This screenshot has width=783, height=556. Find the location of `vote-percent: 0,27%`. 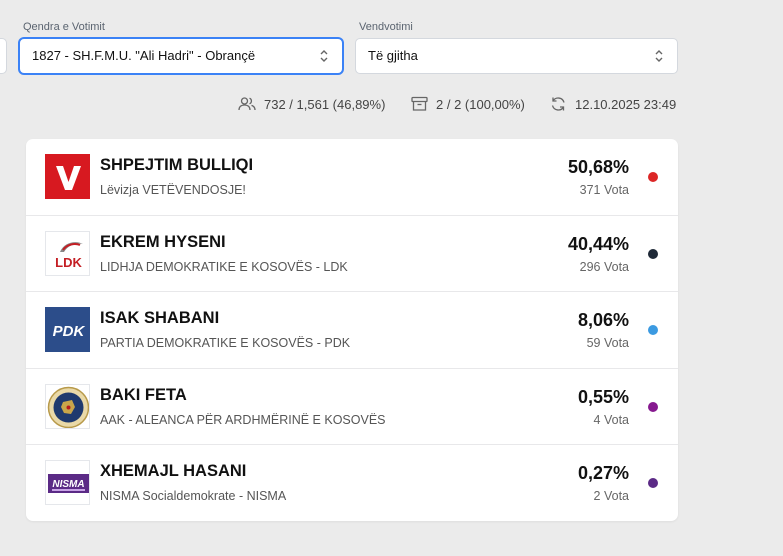

vote-percent: 0,27% is located at coordinates (603, 473).